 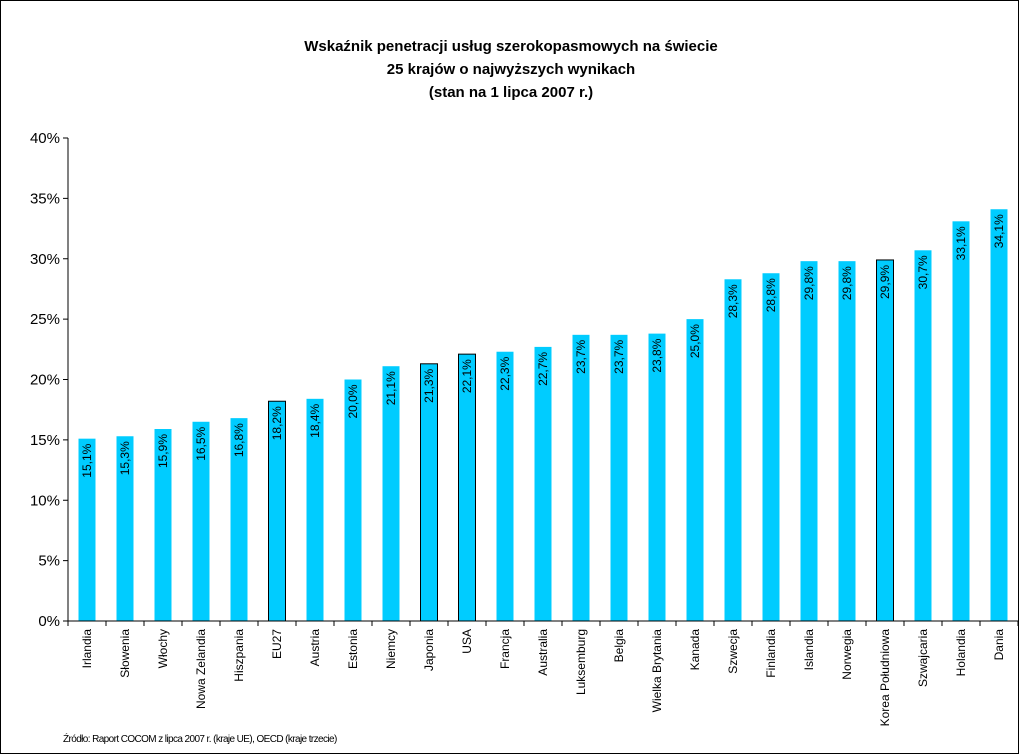 I want to click on chart-title-line-2: 25 krajów o najwyższych wynikach, so click(x=511, y=69).